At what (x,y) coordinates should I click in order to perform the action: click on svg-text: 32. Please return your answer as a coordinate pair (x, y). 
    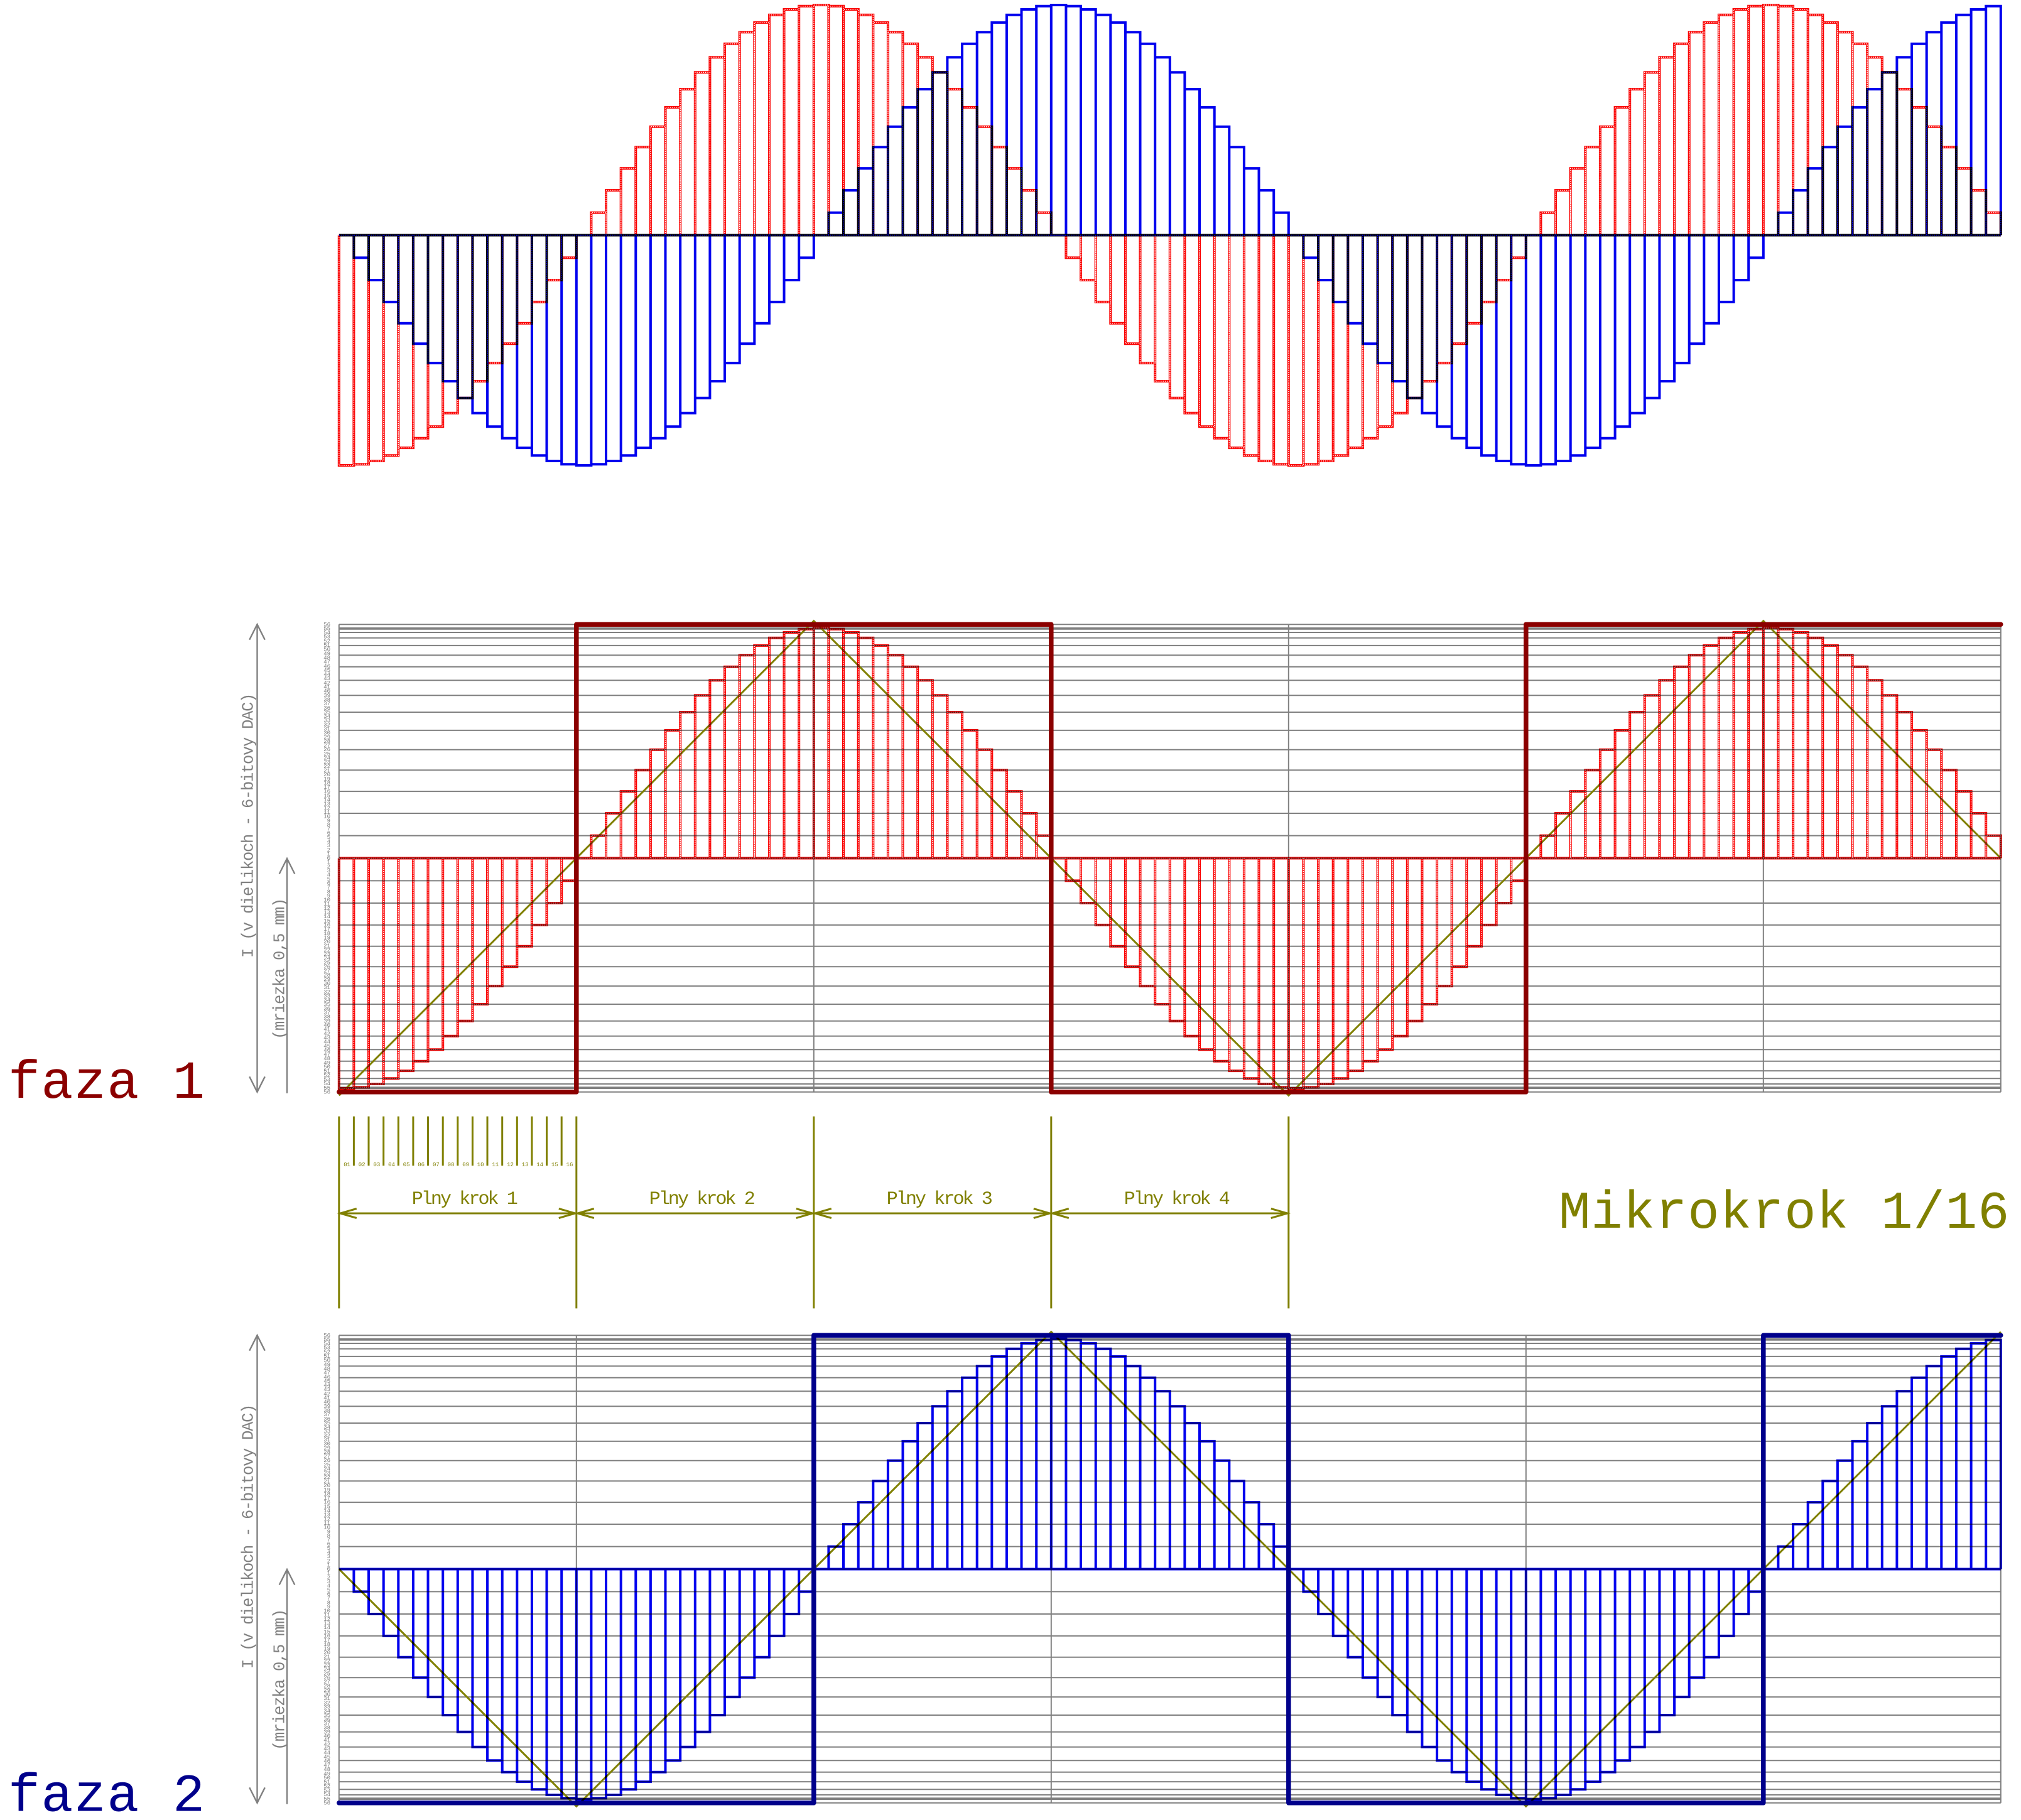
    Looking at the image, I should click on (326, 725).